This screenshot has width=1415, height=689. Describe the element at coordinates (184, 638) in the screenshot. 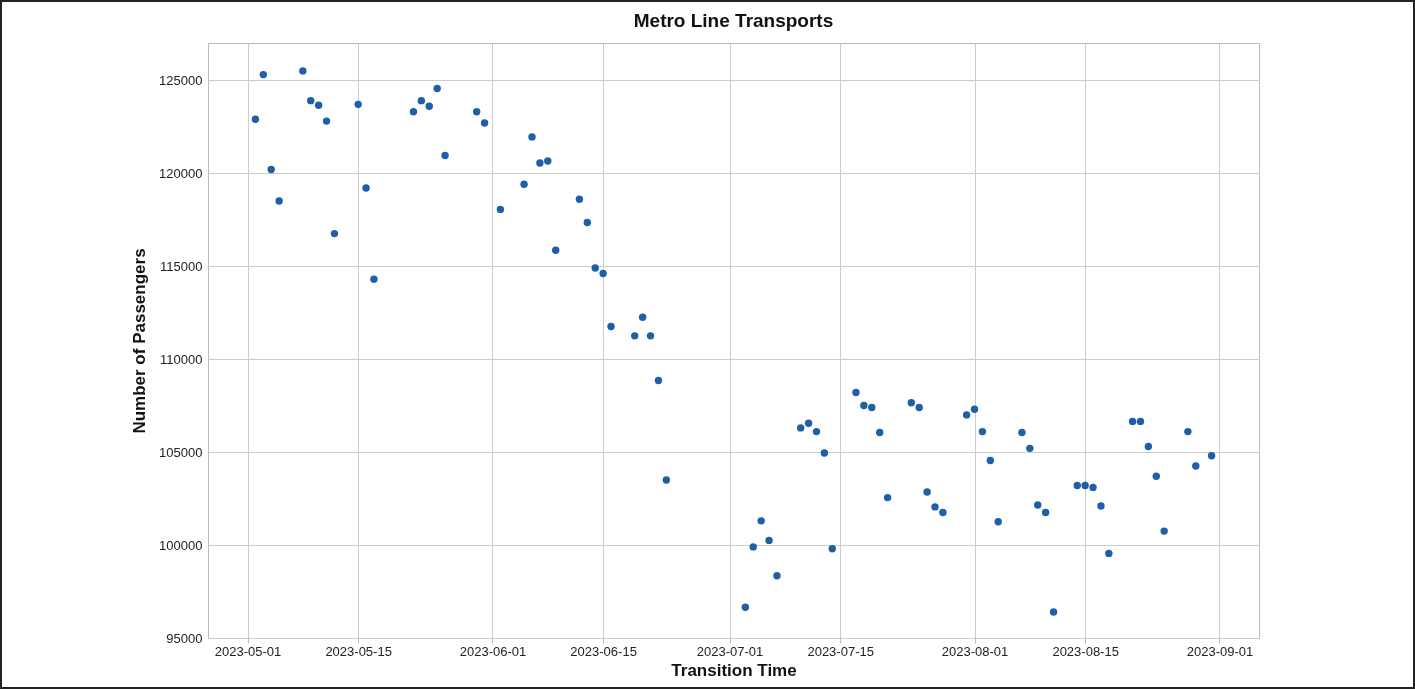

I see `y-tick-label: 95000` at that location.